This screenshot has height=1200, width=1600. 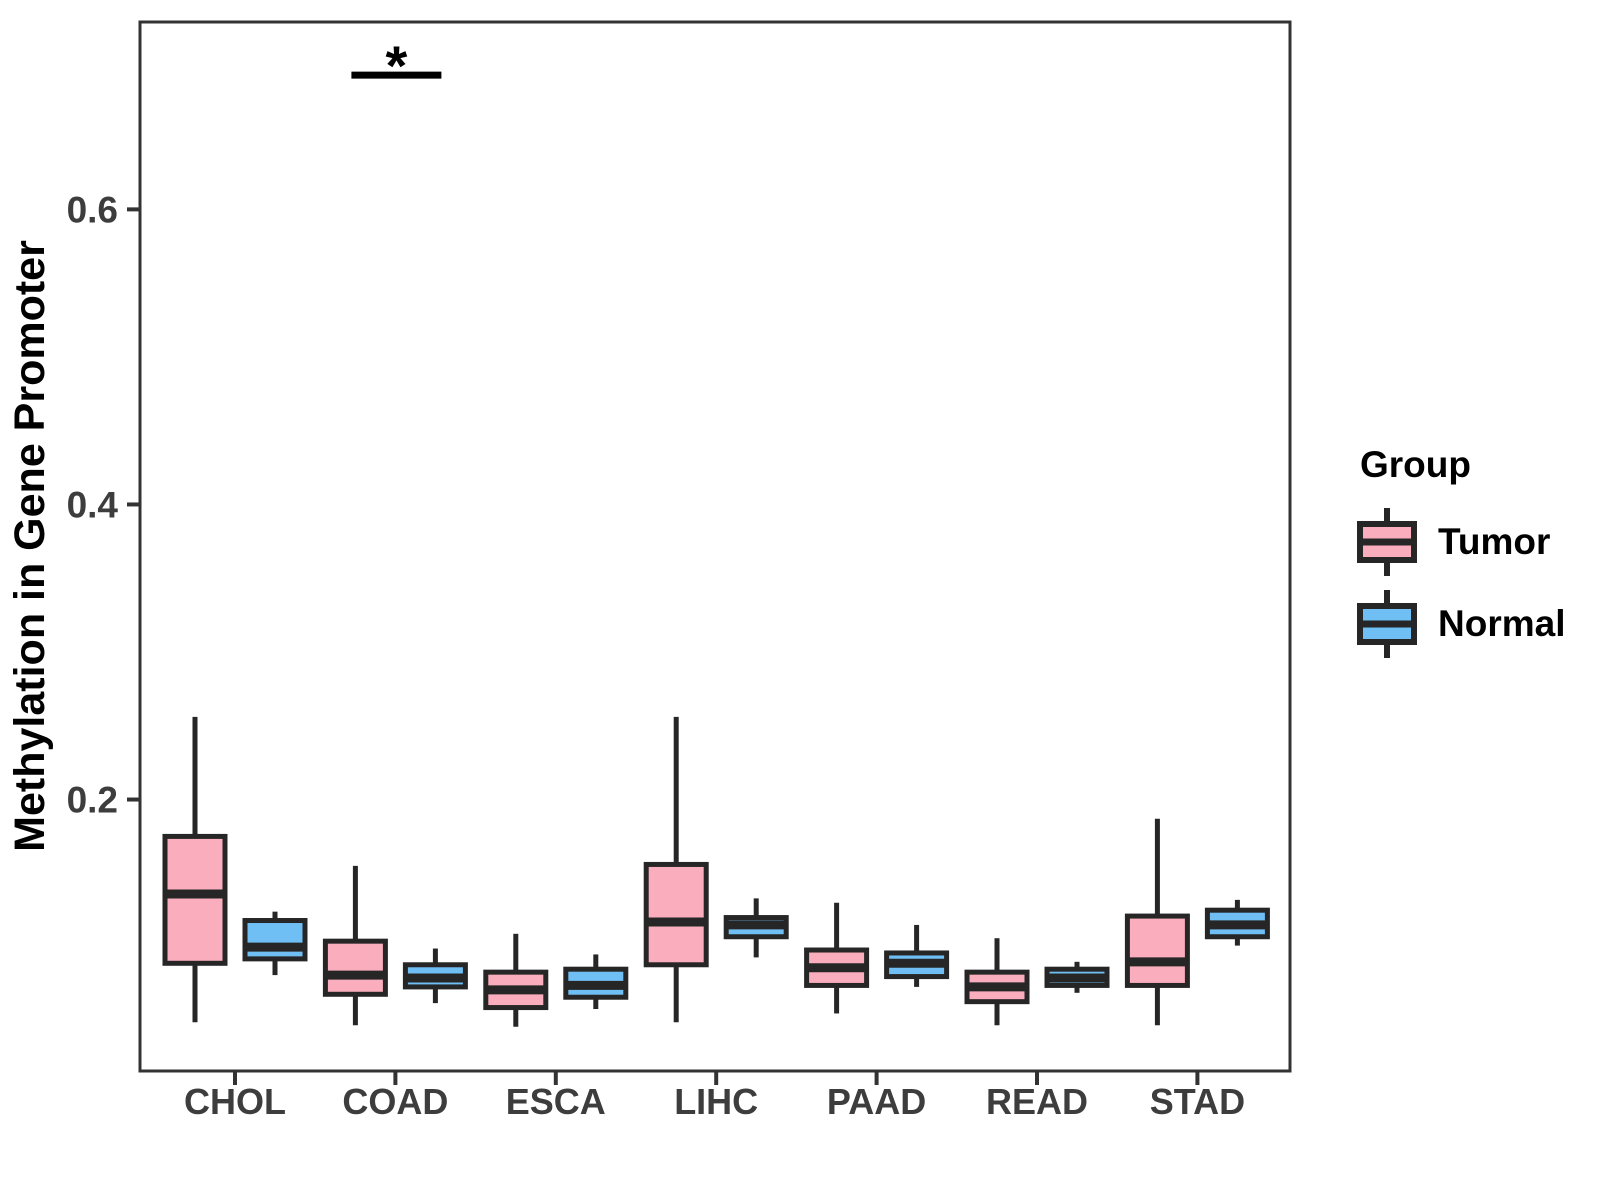 What do you see at coordinates (93, 504) in the screenshot?
I see `y-tick-label: 0.4` at bounding box center [93, 504].